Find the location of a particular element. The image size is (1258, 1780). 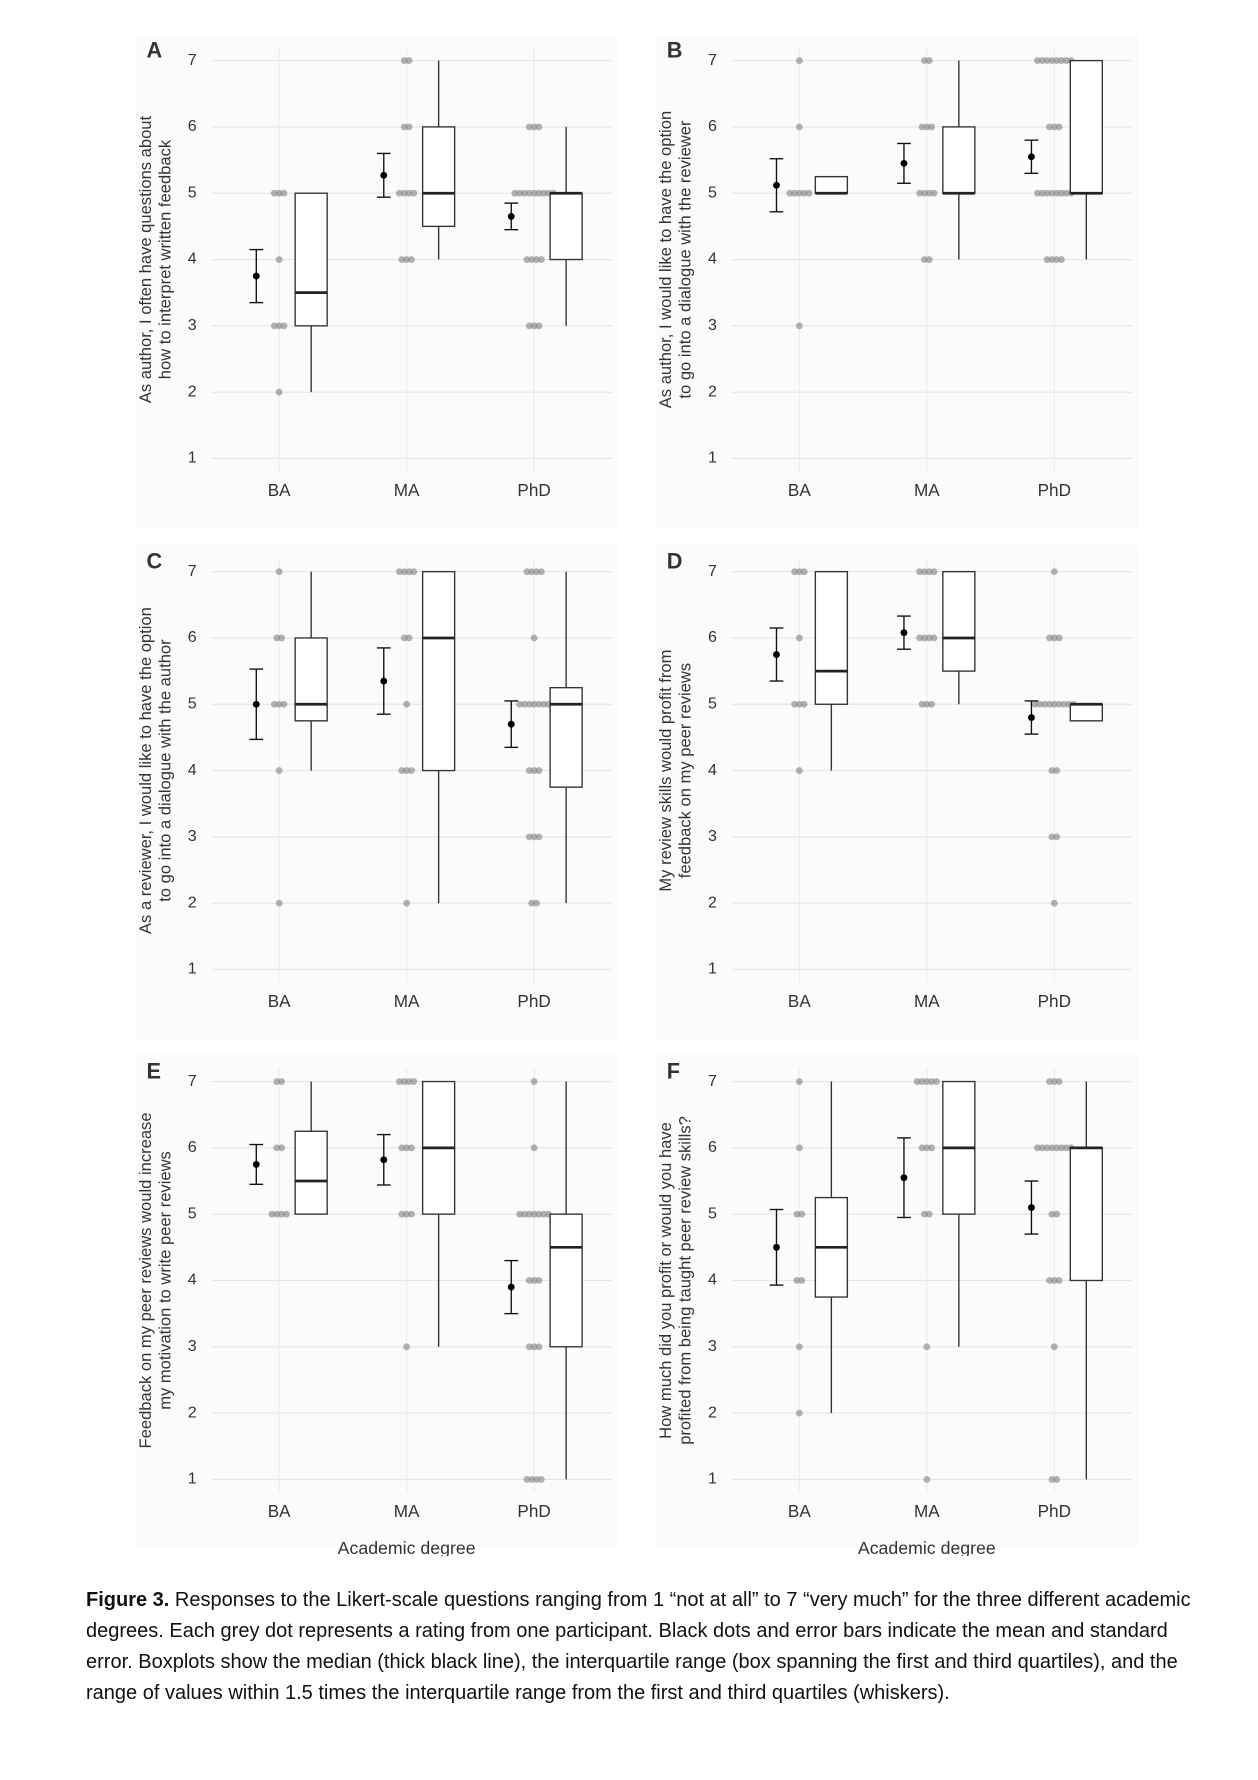

x-tick-label: BA is located at coordinates (799, 1001).